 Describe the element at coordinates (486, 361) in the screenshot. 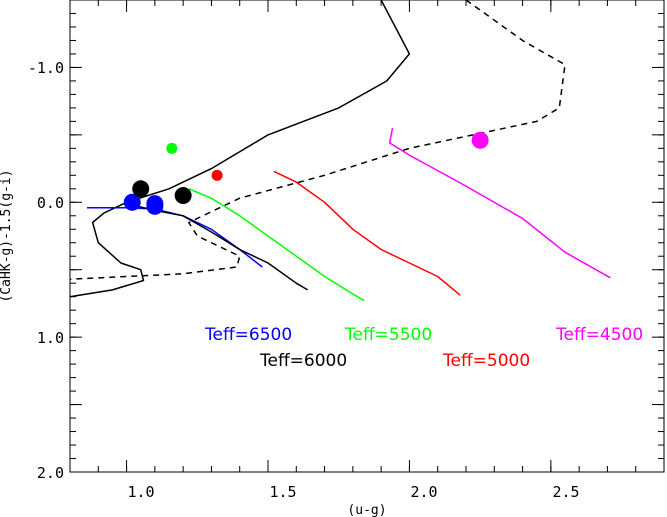

I see `annotation-teff-5000: Teff=5000` at that location.